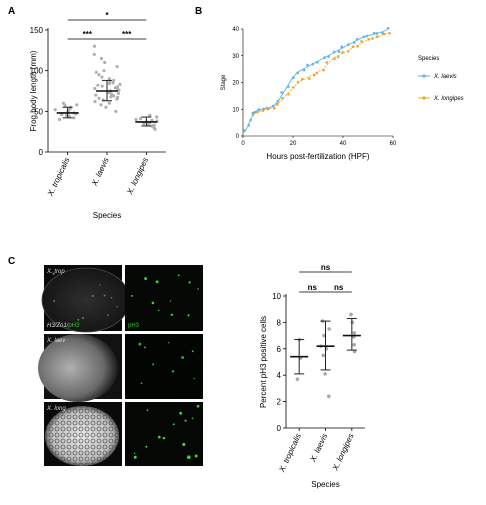 The height and width of the screenshot is (505, 486). What do you see at coordinates (37, 71) in the screenshot?
I see `y-tick-label: 100` at bounding box center [37, 71].